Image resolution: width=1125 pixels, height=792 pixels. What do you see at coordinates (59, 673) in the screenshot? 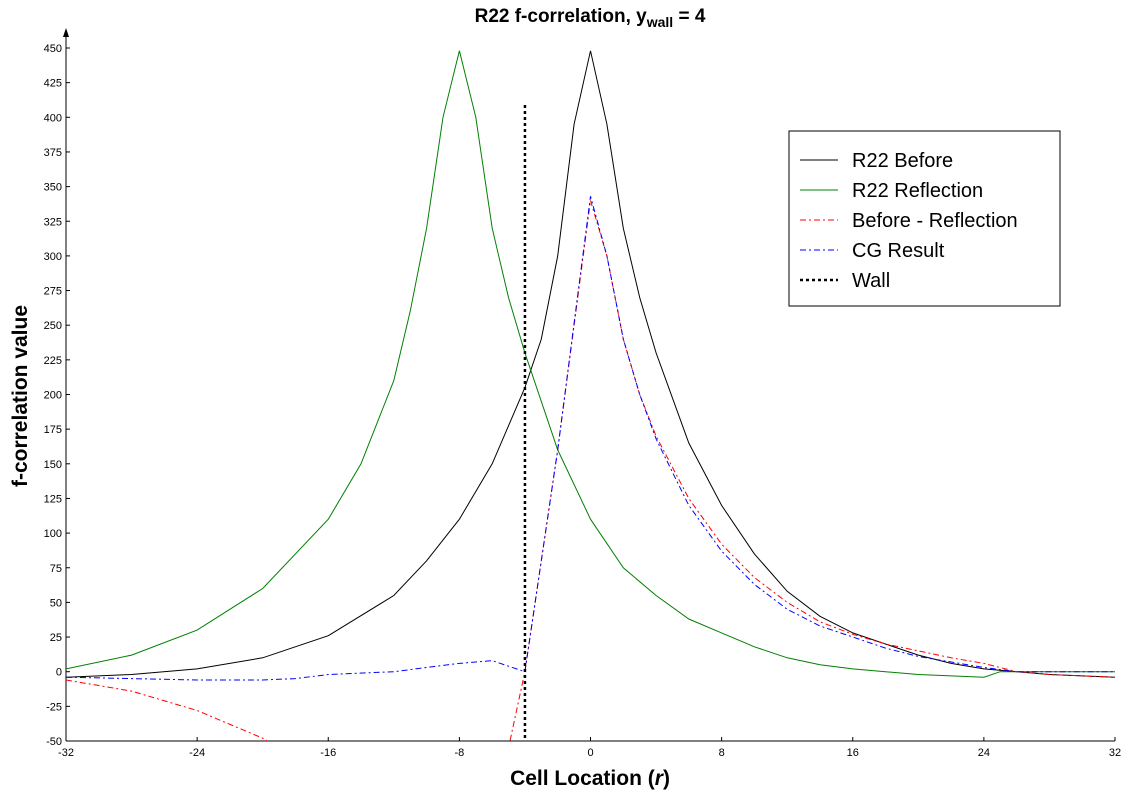
I see `y-tick-label: 0` at bounding box center [59, 673].